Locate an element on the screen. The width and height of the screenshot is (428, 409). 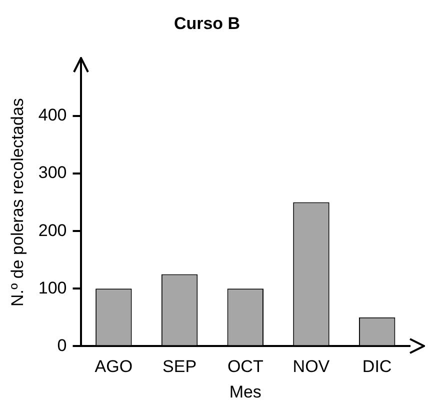
x-tick-label: OCT is located at coordinates (245, 366).